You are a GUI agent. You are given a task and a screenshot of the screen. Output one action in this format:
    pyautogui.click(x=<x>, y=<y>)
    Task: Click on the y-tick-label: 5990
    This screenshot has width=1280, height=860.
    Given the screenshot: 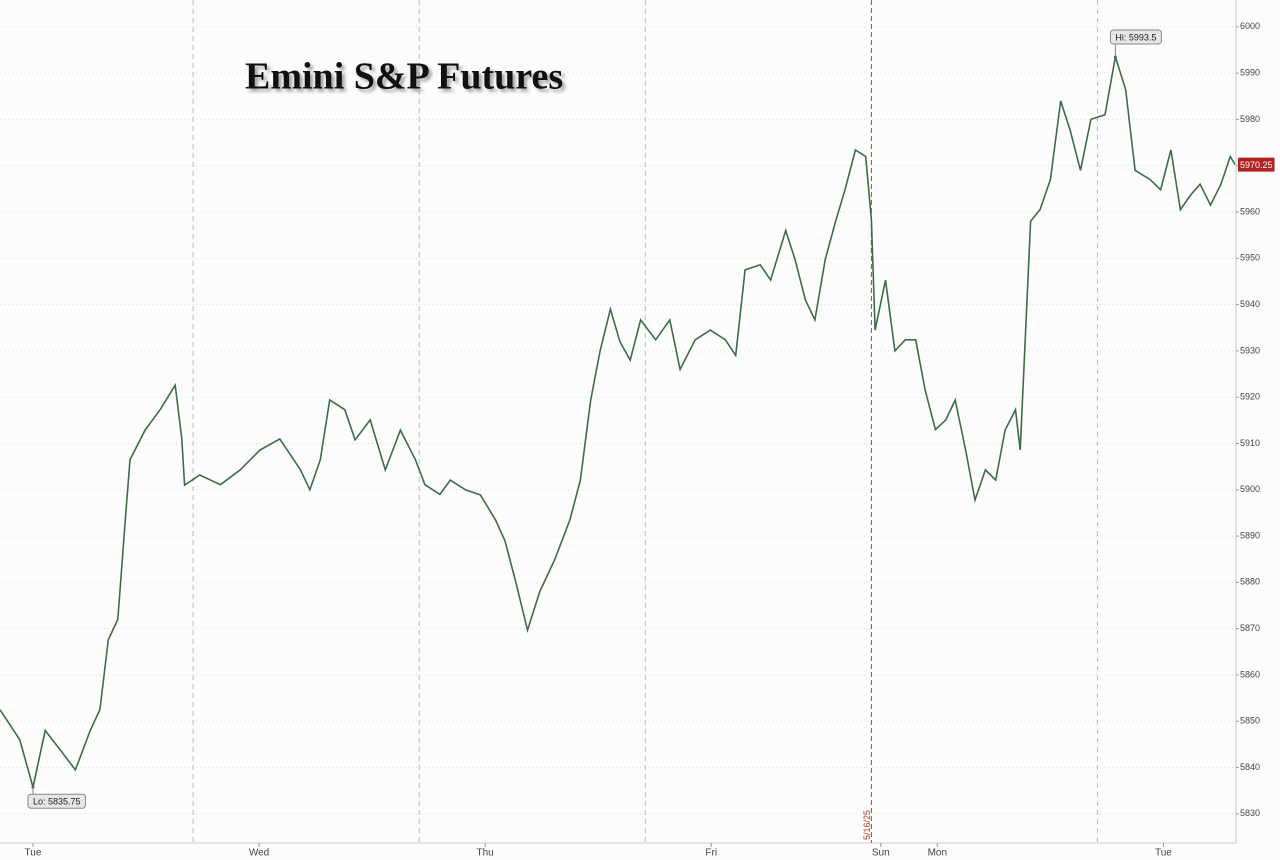 What is the action you would take?
    pyautogui.click(x=1250, y=73)
    